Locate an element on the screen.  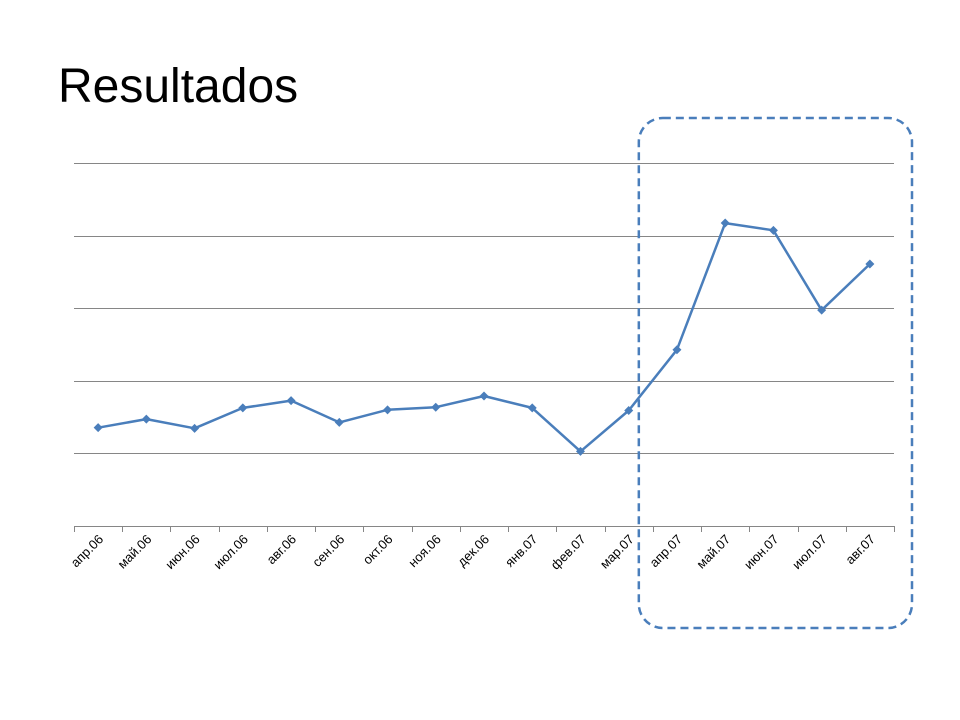
x-tick-label: июл.07 is located at coordinates (809, 552).